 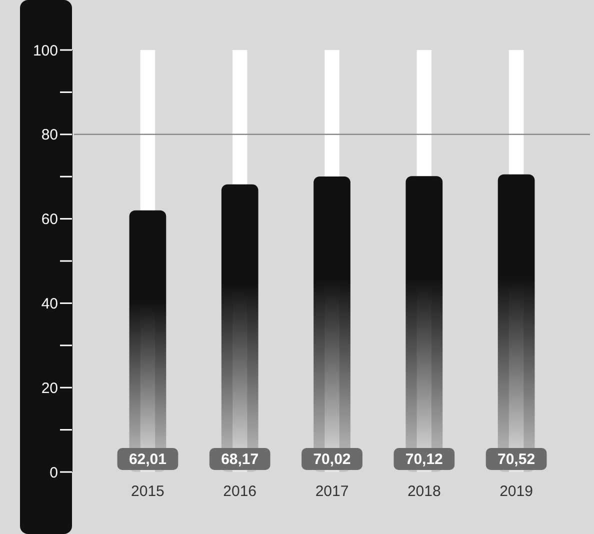 I want to click on x-tick-label: 2016, so click(x=240, y=491).